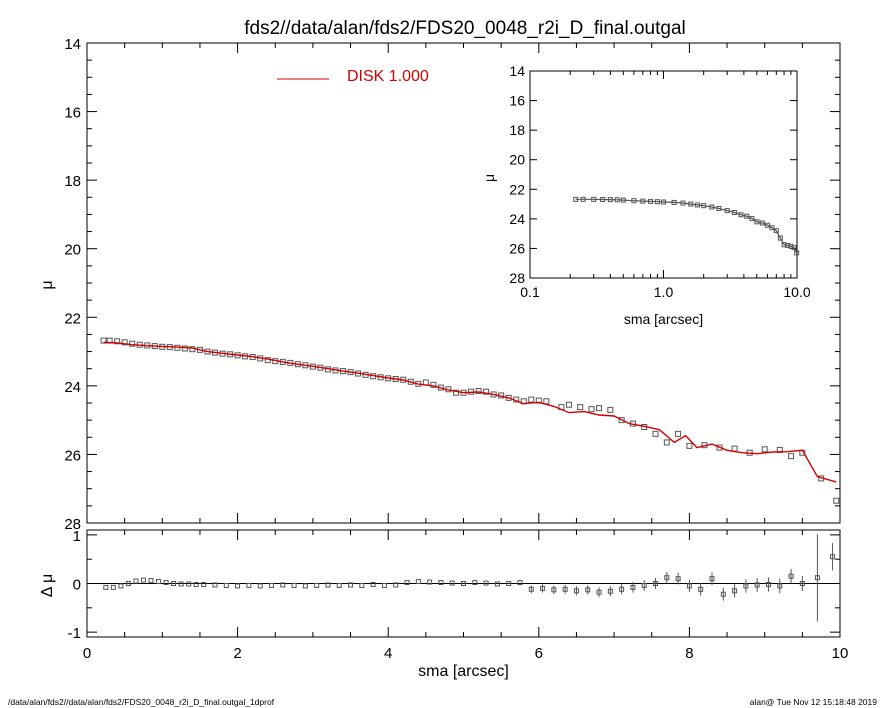 This screenshot has width=885, height=708. What do you see at coordinates (517, 101) in the screenshot?
I see `inset-ytick-label: 16` at bounding box center [517, 101].